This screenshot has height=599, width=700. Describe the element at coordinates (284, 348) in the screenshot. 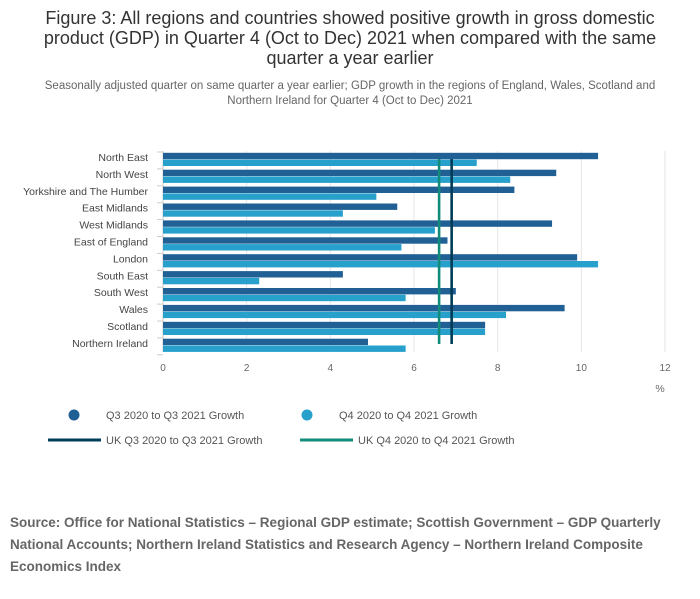

I see `bar-q4-northern-ireland` at that location.